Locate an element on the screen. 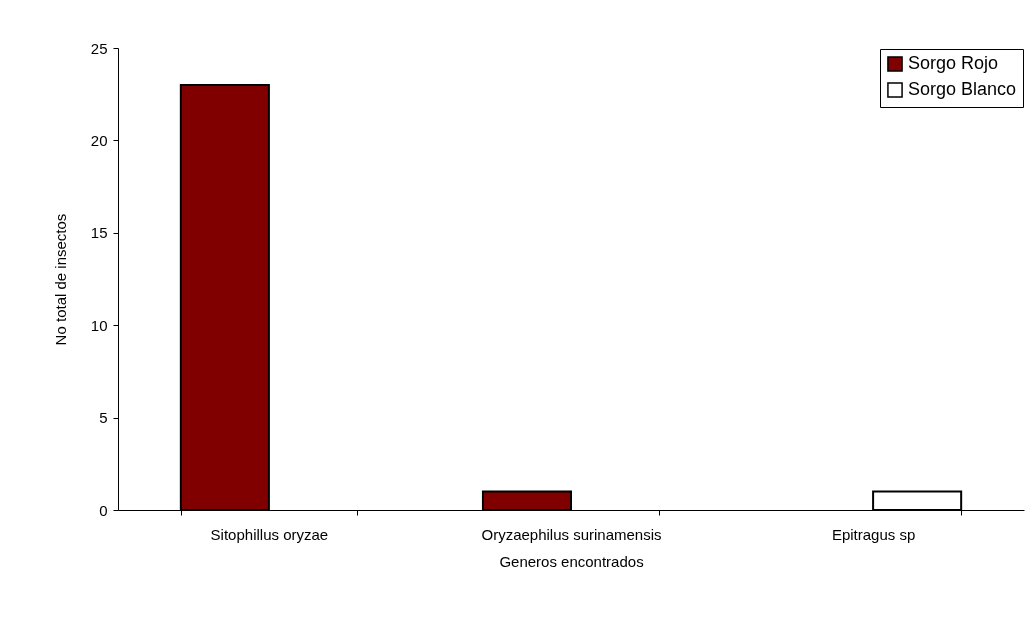  y-tick-label: 5 is located at coordinates (103, 418).